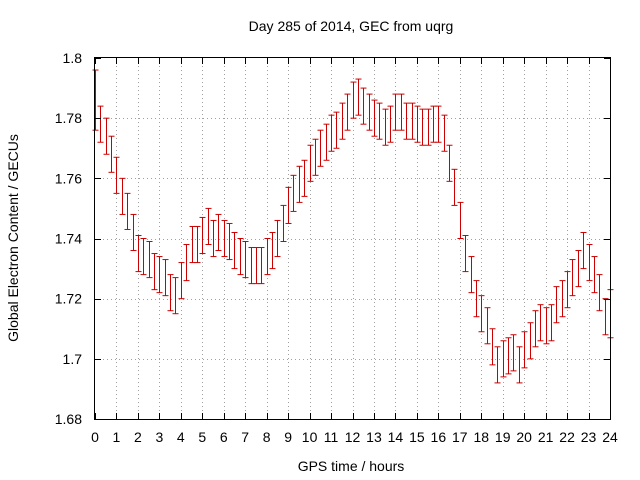 This screenshot has width=640, height=480. I want to click on y-tick-labels: 1.68 1.7 1.72 1.74 1.76 1.78 1.8, so click(68, 238).